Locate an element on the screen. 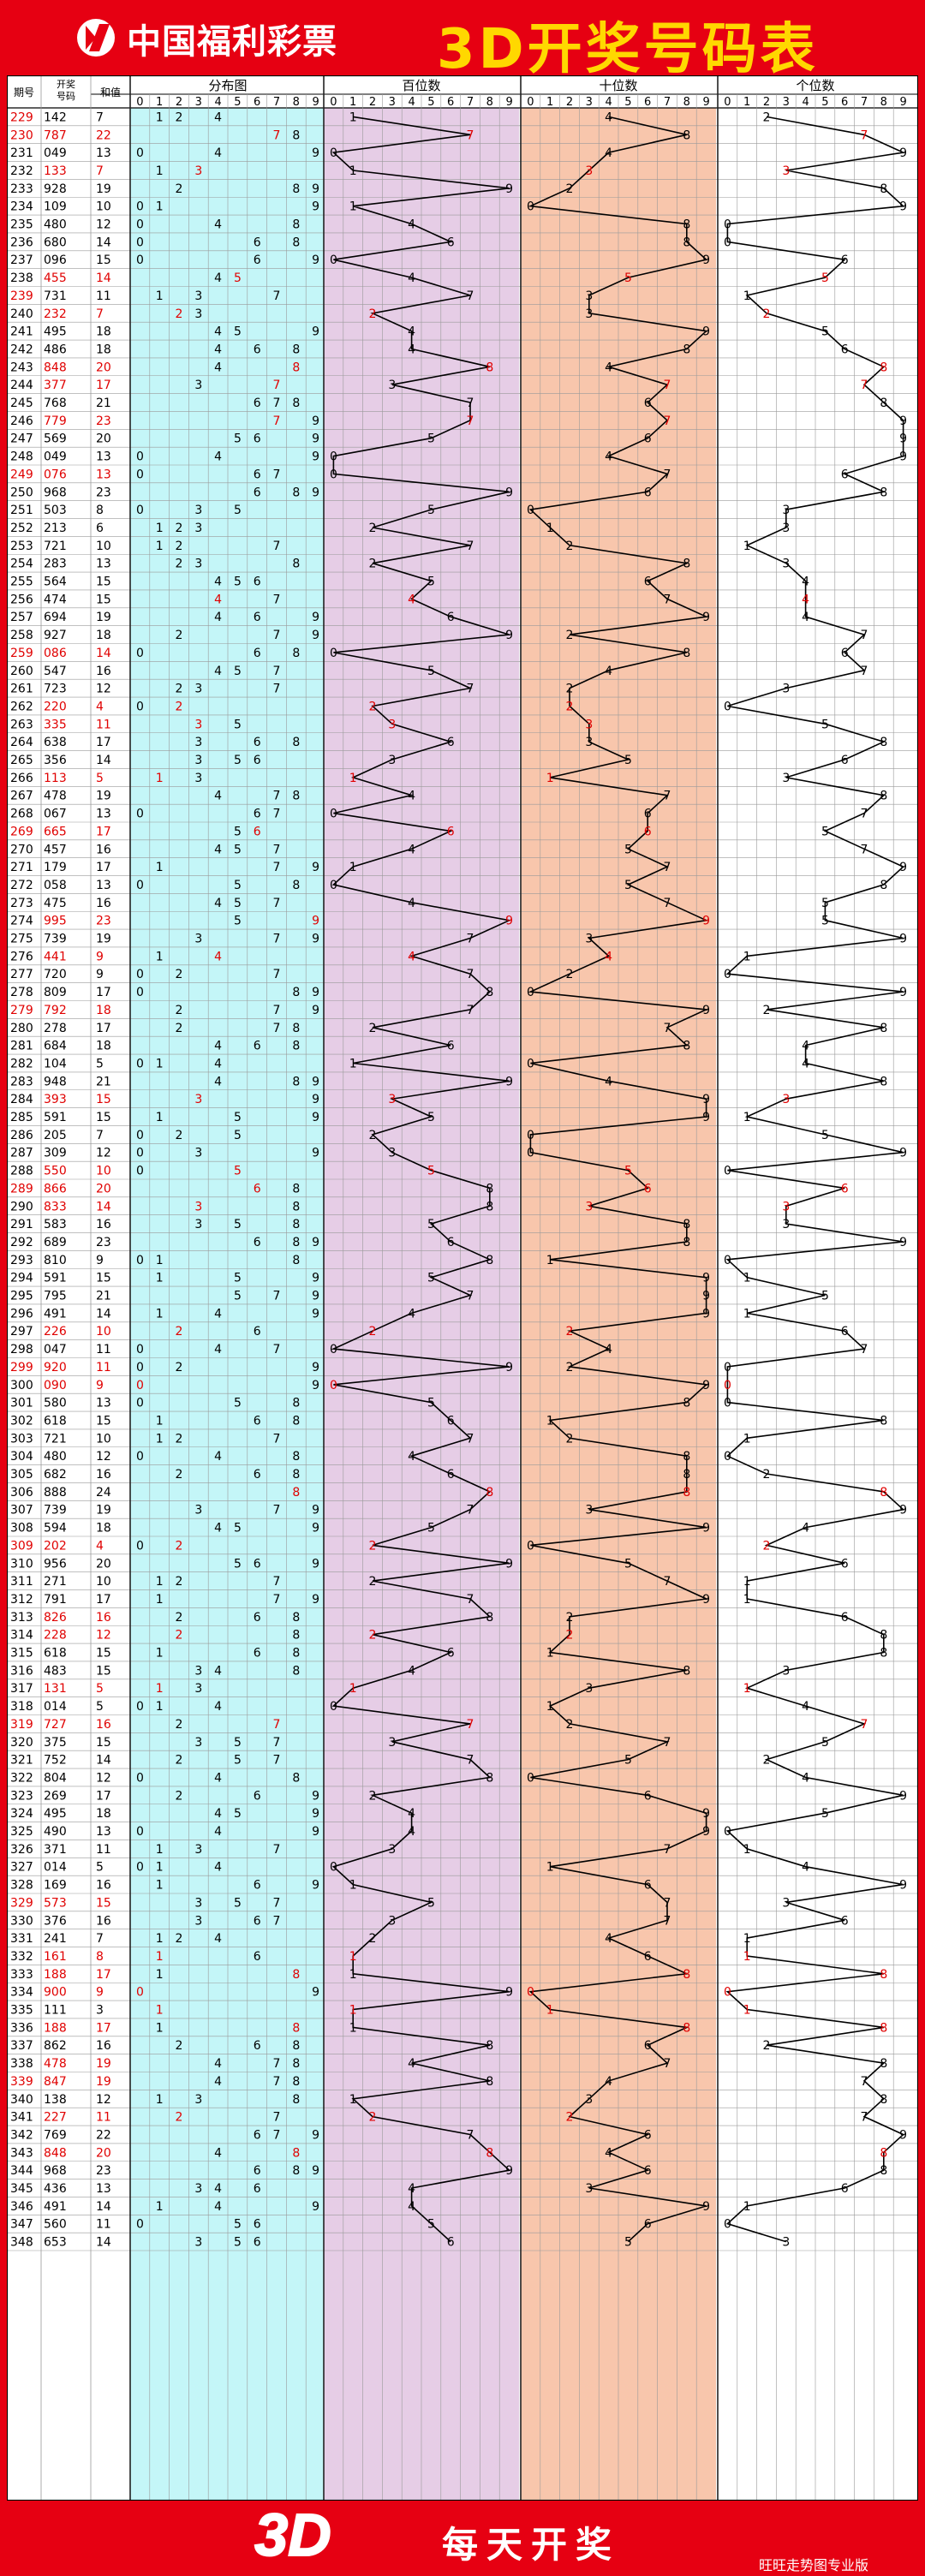  sum-value: 14 is located at coordinates (104, 278).